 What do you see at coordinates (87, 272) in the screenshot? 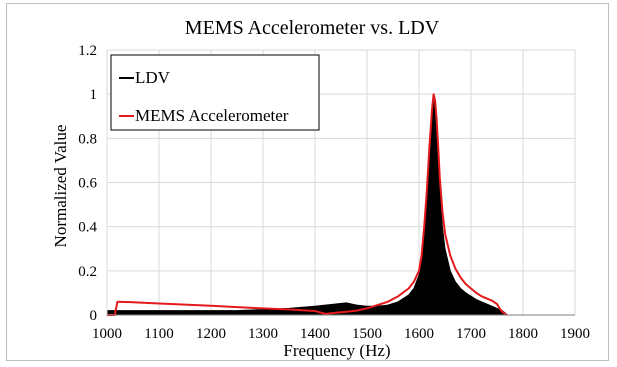
I see `y-tick-label-0.2: 0.2` at bounding box center [87, 272].